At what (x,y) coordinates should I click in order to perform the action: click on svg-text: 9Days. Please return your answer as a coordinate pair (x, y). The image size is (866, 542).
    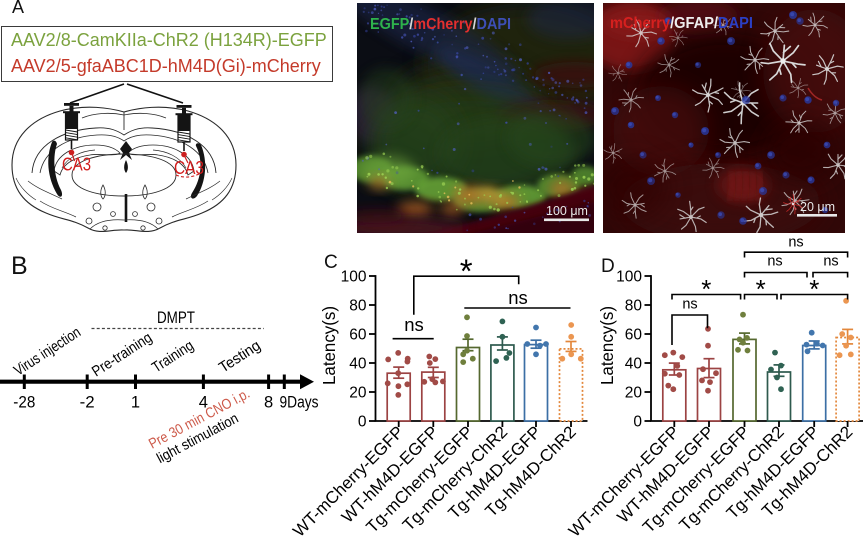
    Looking at the image, I should click on (299, 403).